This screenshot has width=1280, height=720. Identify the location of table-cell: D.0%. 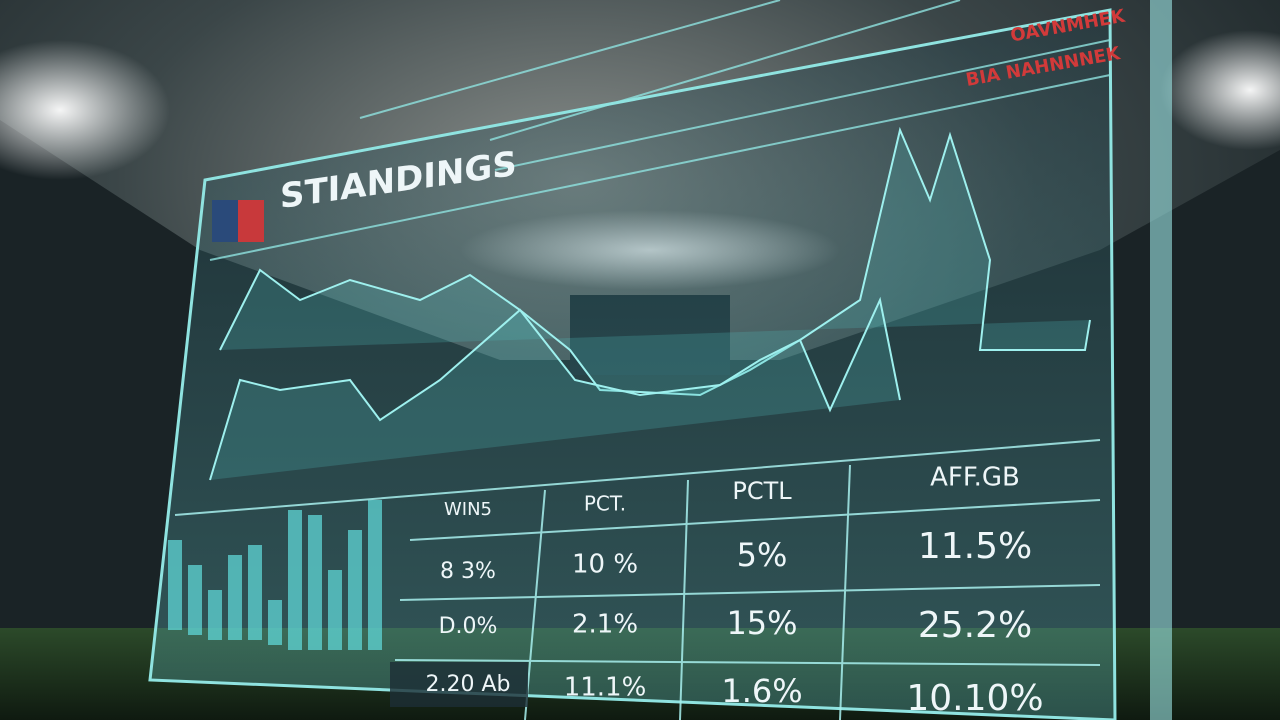
(468, 626).